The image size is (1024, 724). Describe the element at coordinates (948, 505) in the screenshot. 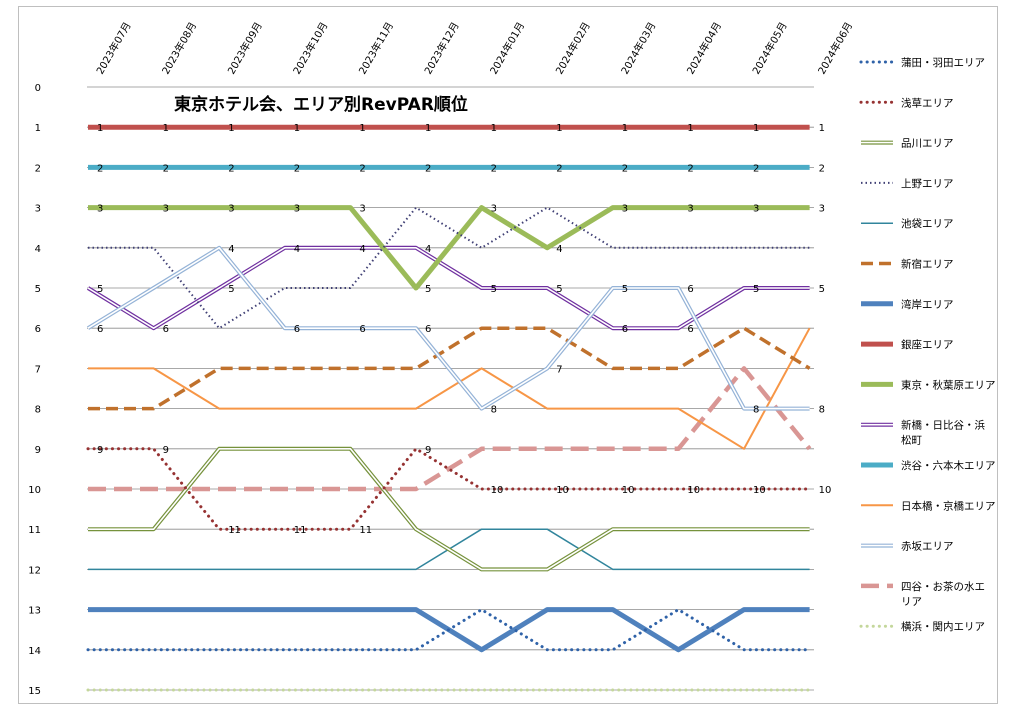

I see `legend-label: 日本橋・京橋エリア` at that location.